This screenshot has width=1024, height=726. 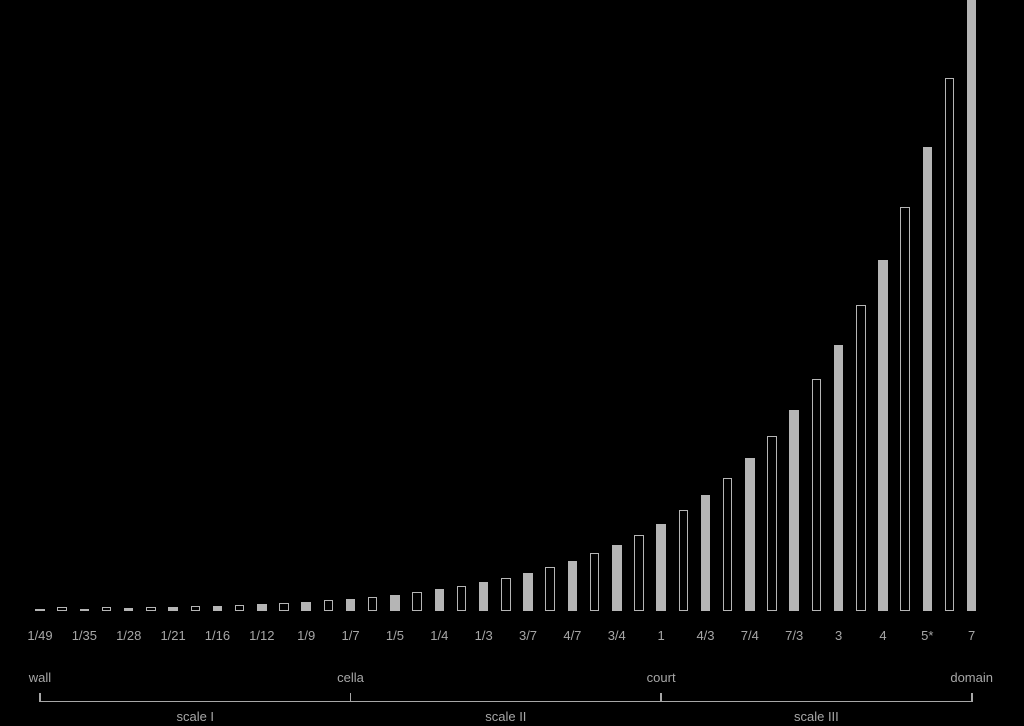 I want to click on x-label-7-4: 7/4, so click(x=749, y=635).